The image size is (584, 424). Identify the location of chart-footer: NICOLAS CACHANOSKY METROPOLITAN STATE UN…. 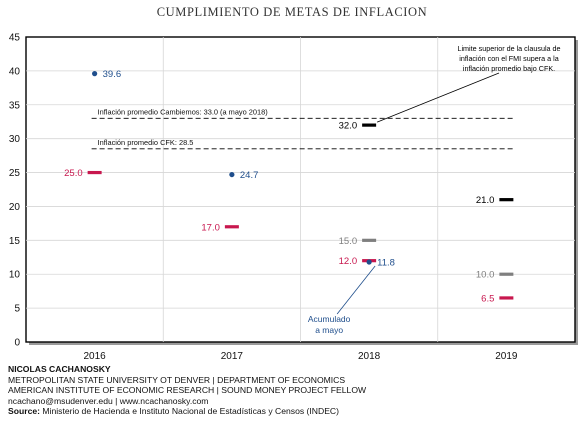
(187, 390).